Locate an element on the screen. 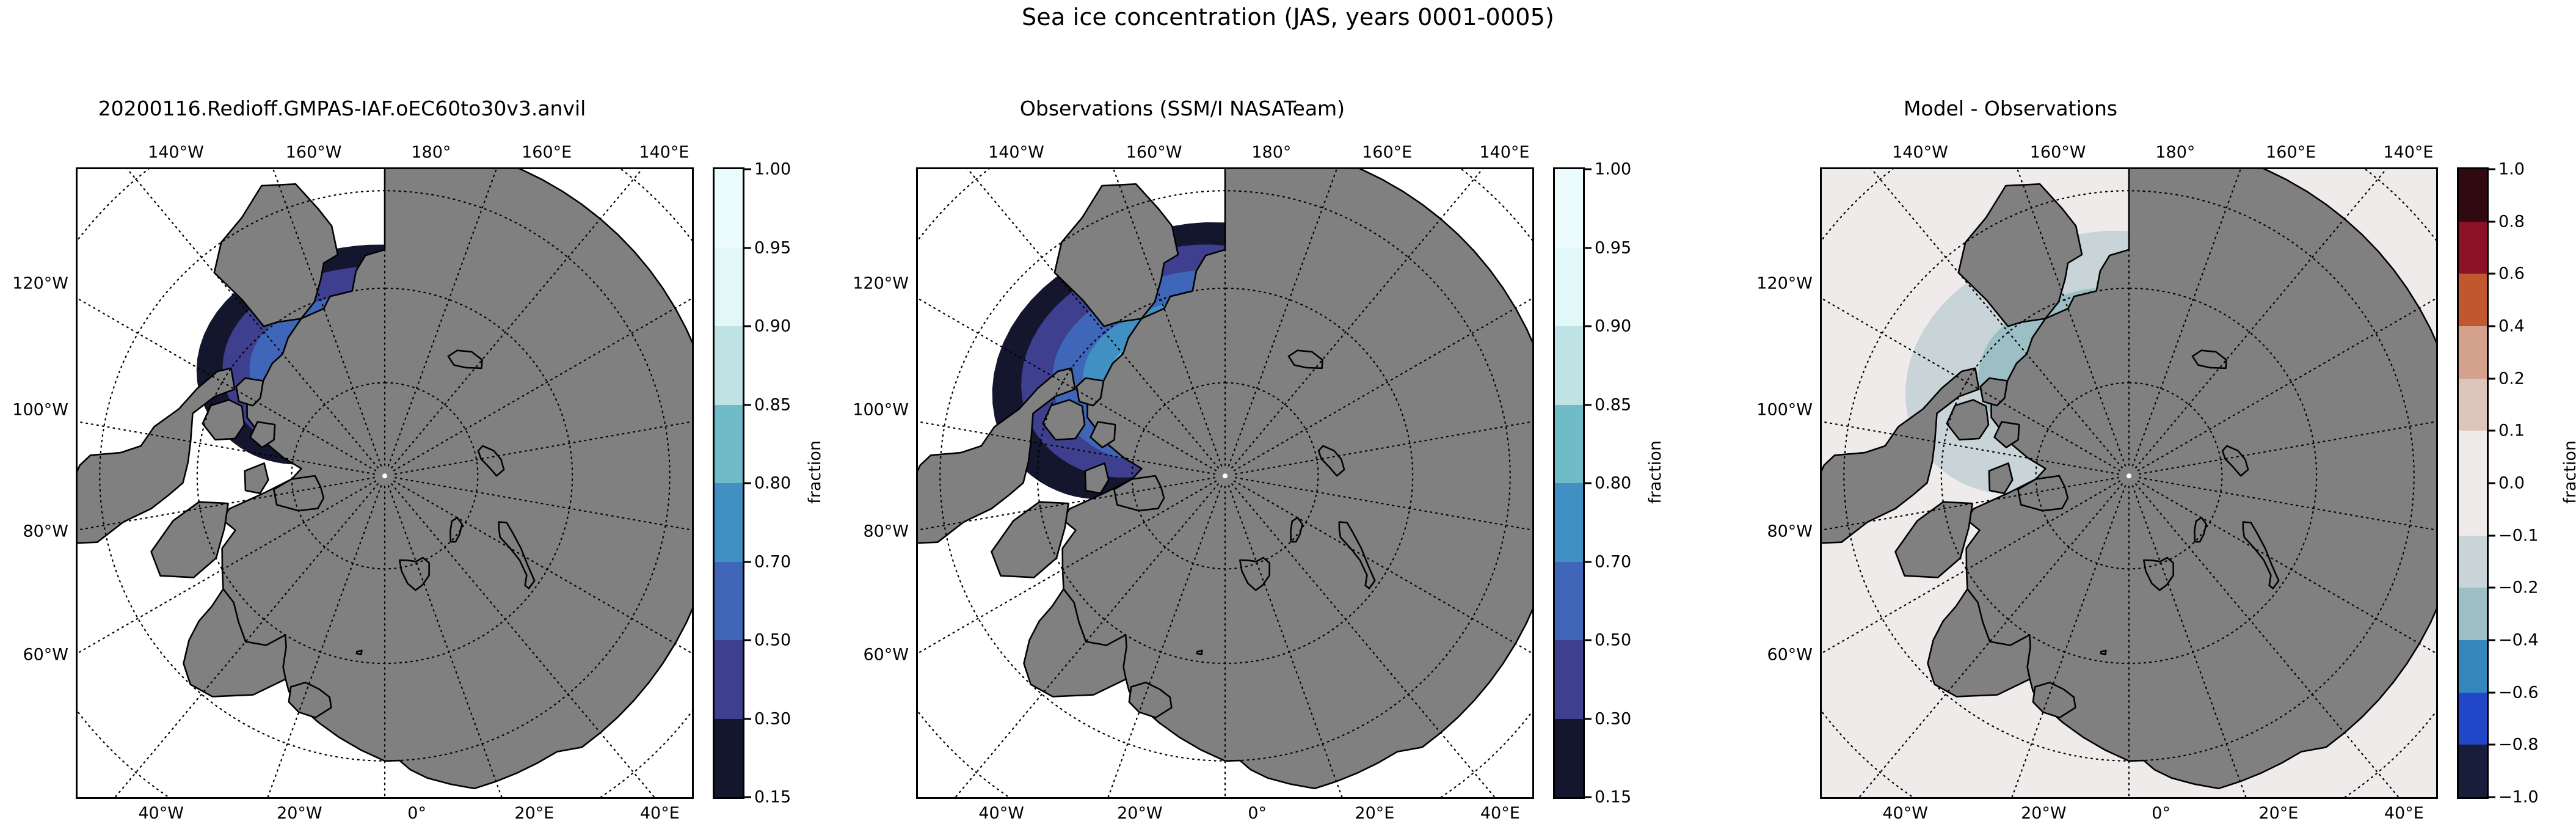 Image resolution: width=2576 pixels, height=824 pixels. ytick-2: 80°W is located at coordinates (886, 531).